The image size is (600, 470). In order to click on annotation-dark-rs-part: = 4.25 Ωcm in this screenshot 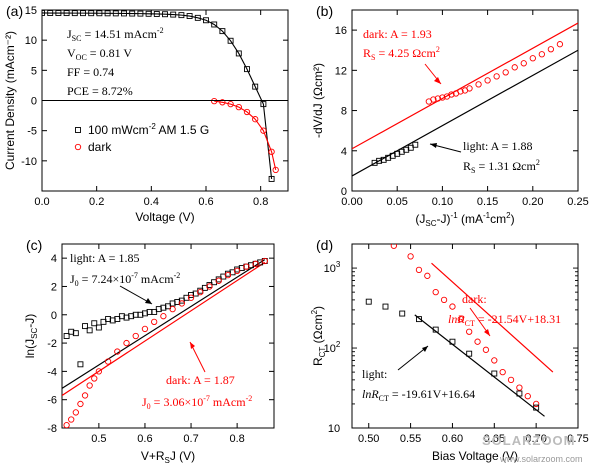, I will do `click(405, 53)`.